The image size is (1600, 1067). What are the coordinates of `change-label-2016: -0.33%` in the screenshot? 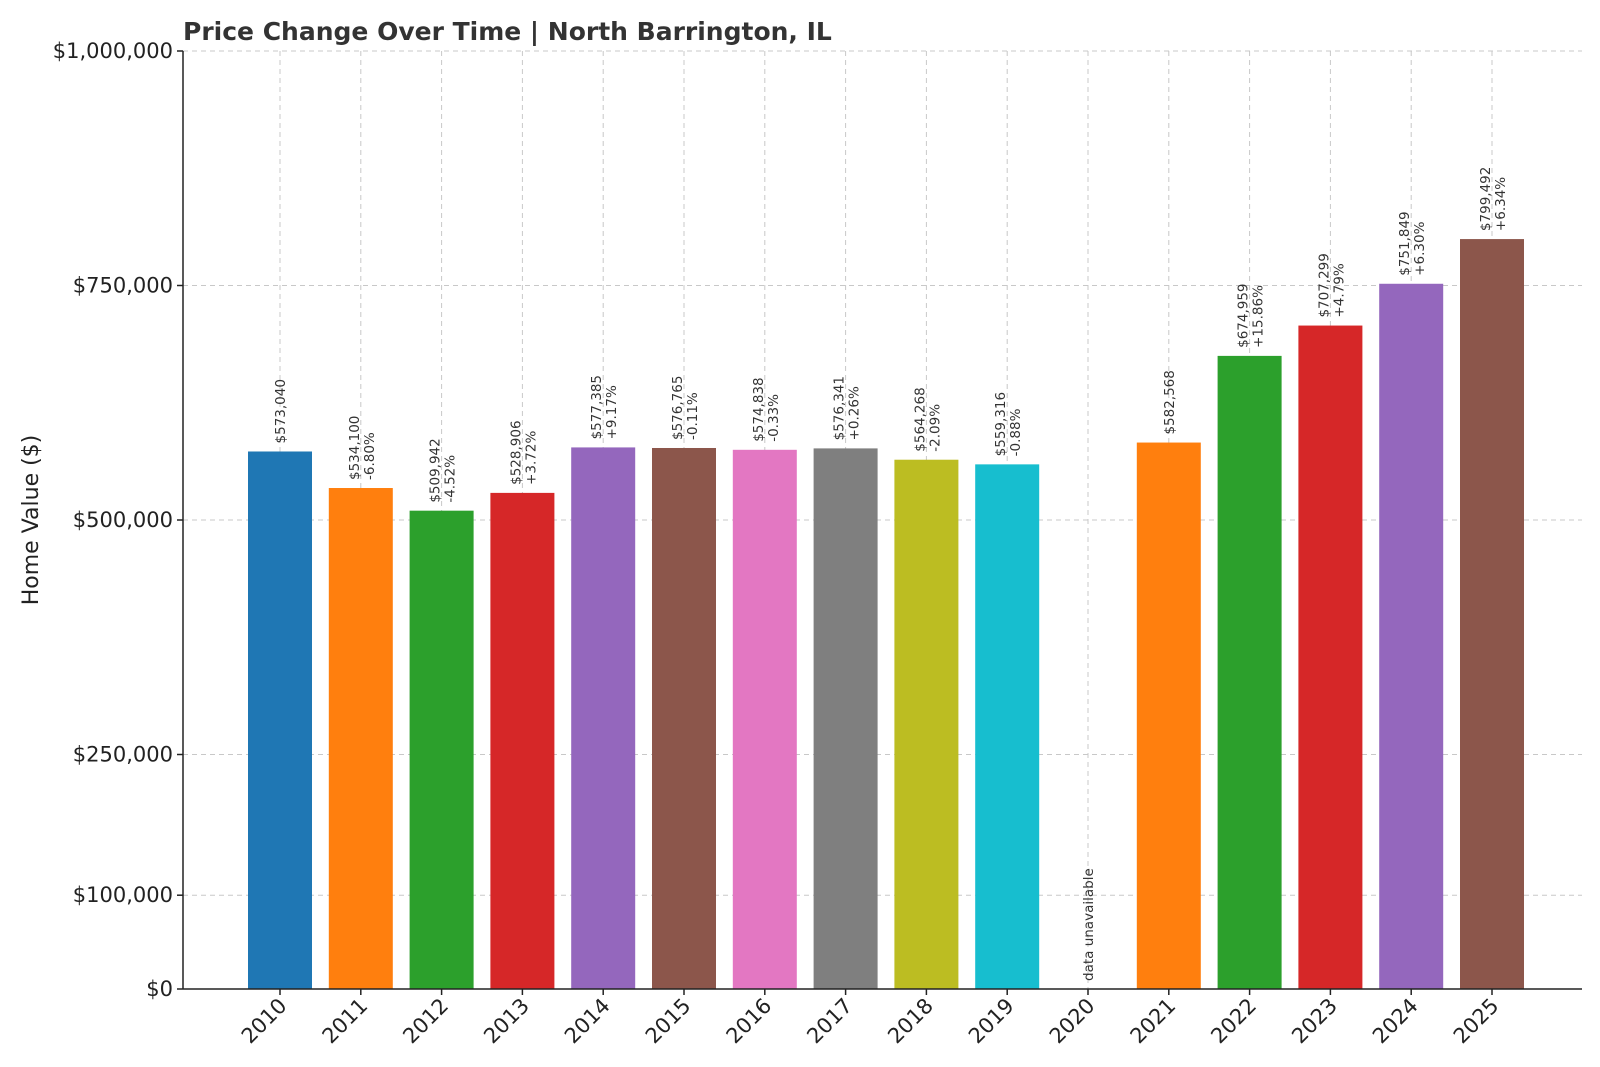 It's located at (774, 418).